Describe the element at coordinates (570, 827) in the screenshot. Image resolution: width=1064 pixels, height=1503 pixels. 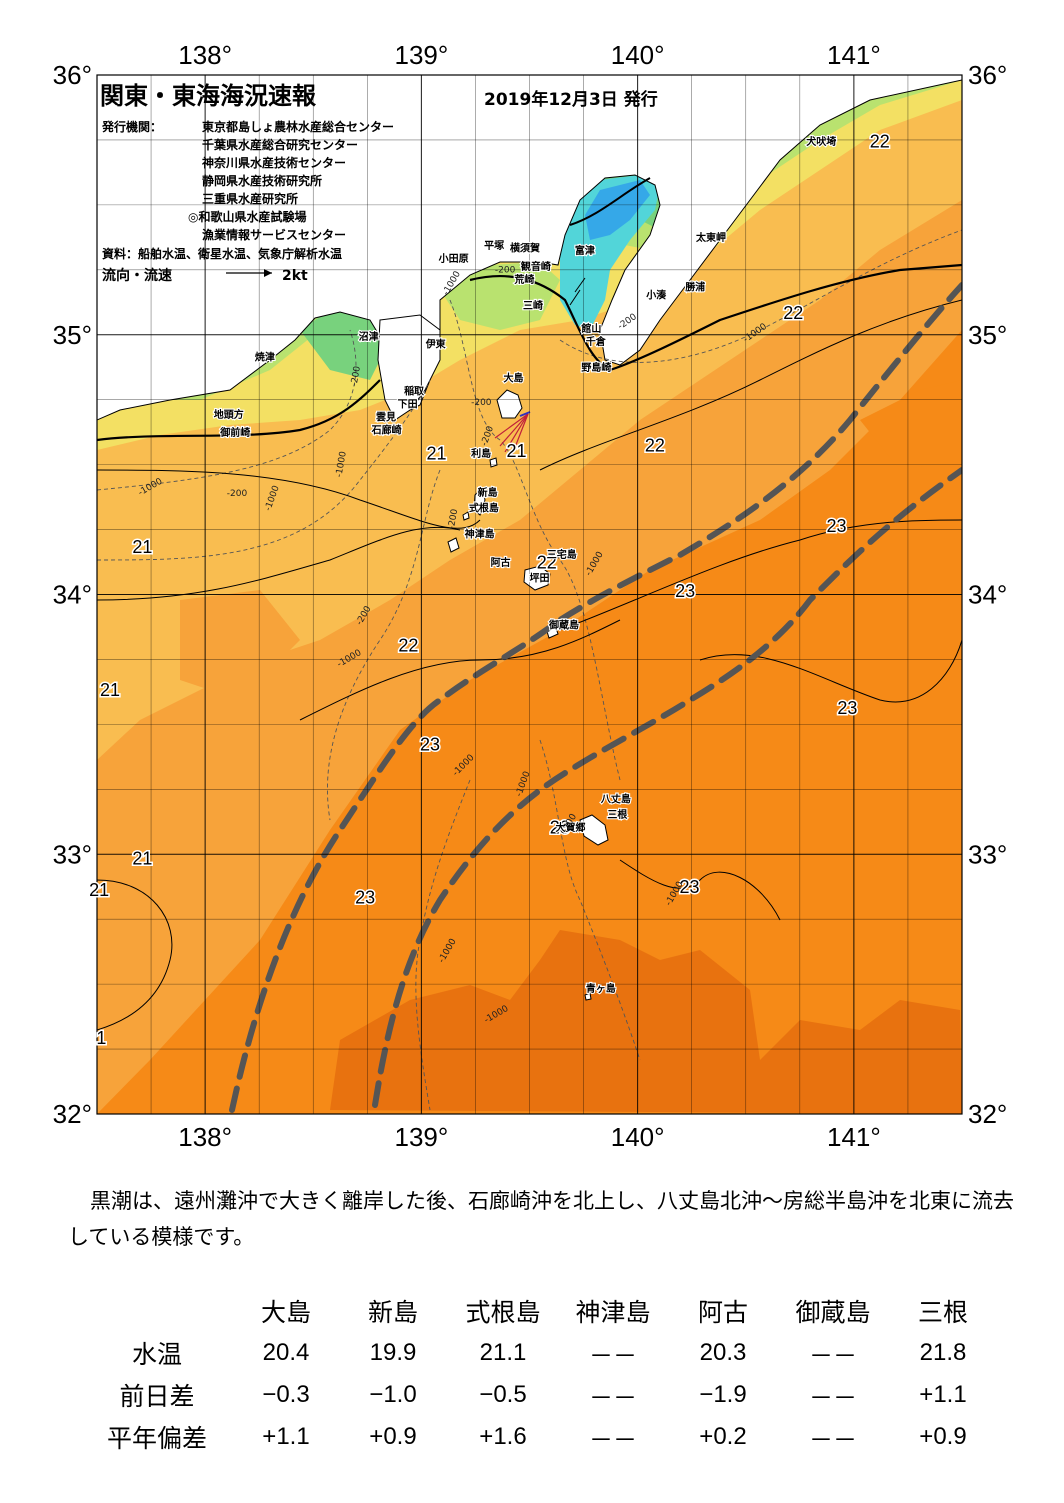
I see `place-name: 大賀郷` at that location.